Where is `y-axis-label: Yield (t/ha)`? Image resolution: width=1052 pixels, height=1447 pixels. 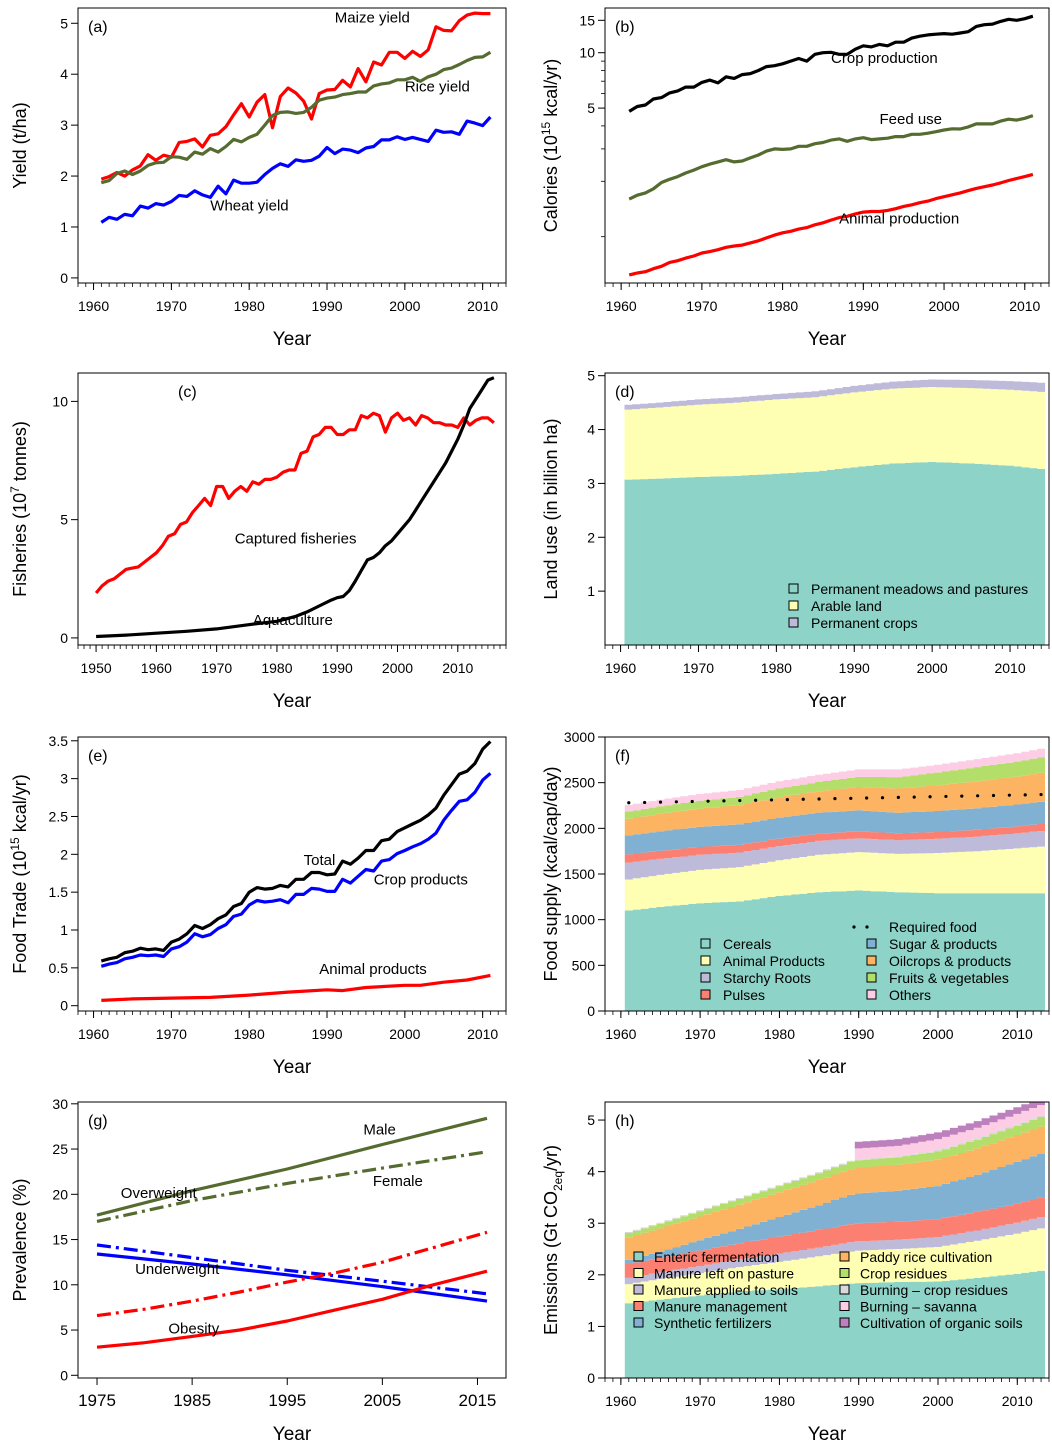 y-axis-label: Yield (t/ha) is located at coordinates (20, 145).